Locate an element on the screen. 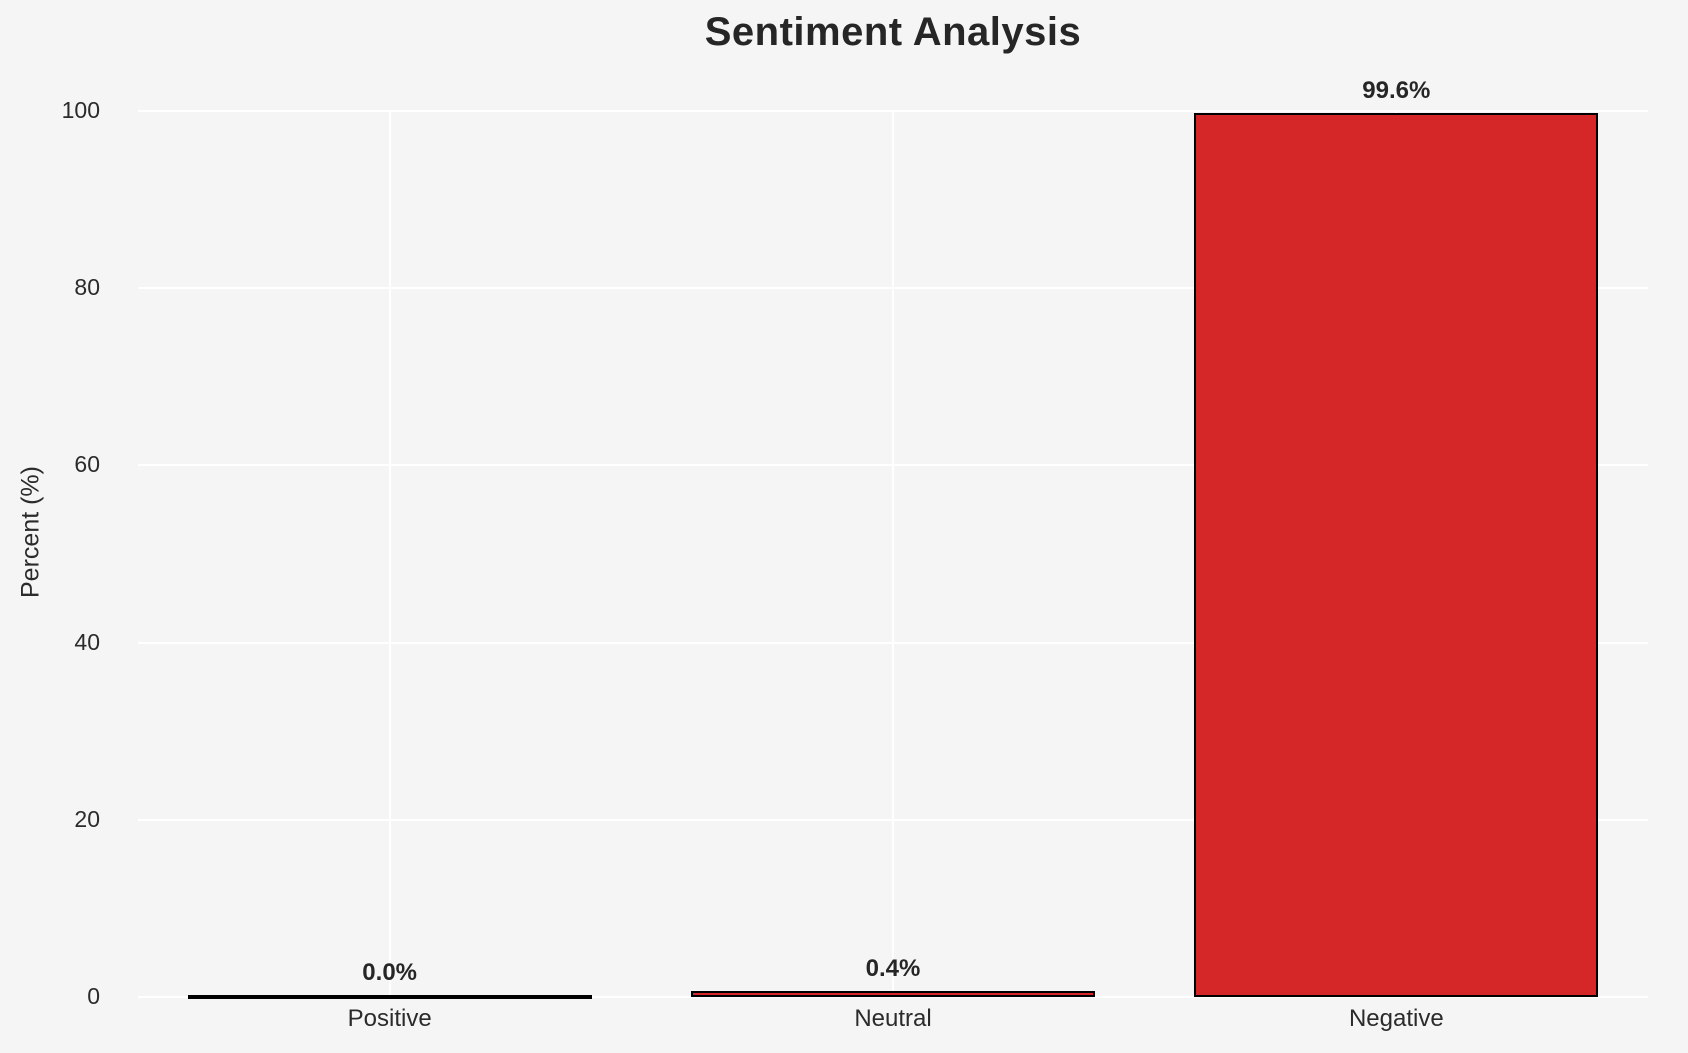 This screenshot has width=1688, height=1053. y-gridline is located at coordinates (893, 997).